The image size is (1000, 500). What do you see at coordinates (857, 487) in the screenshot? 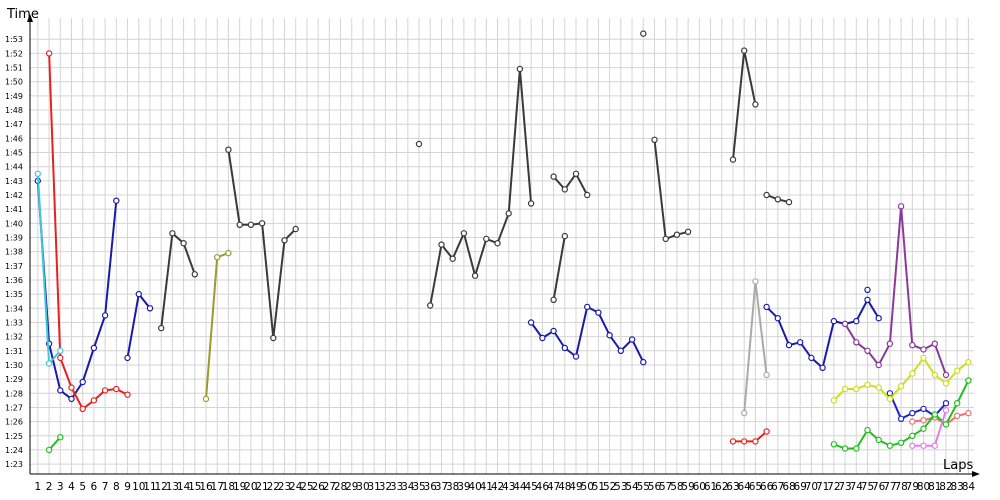
I see `x-tick-label: 74` at bounding box center [857, 487].